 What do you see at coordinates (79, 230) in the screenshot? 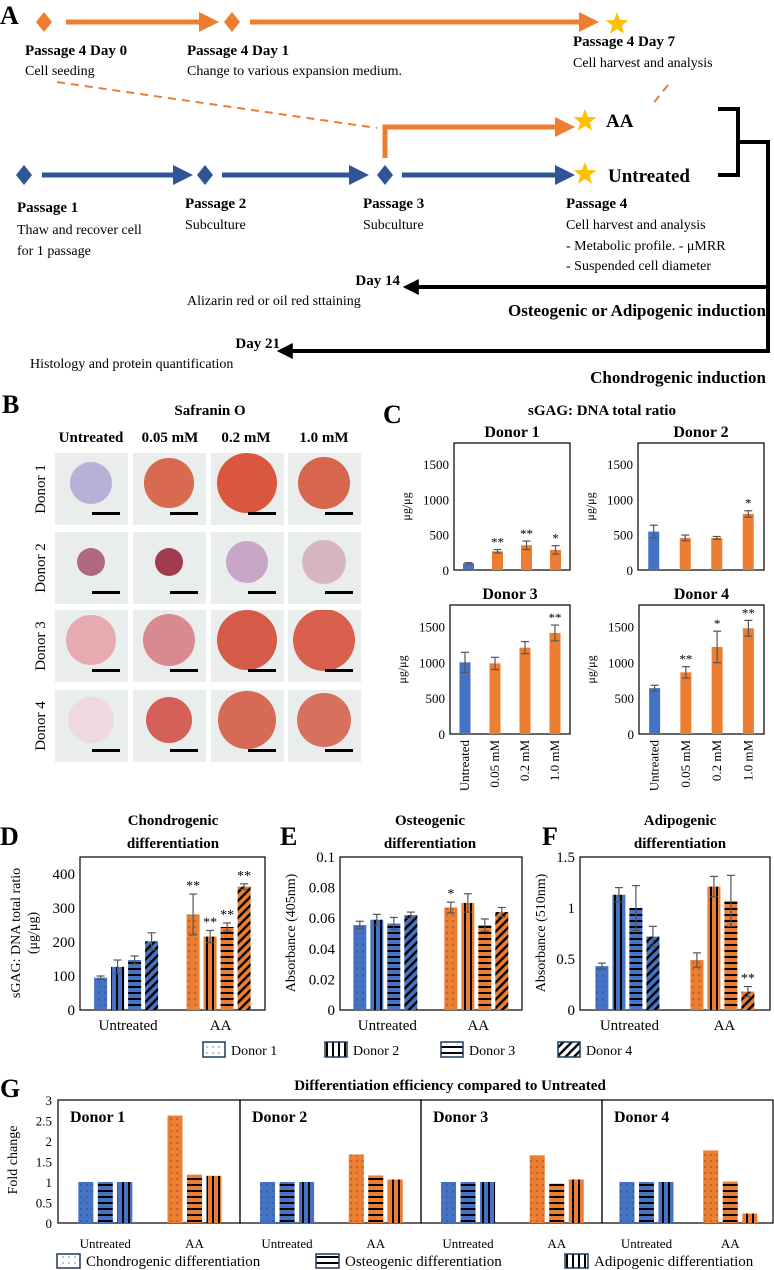
I see `step-desc: Thaw and recover cell` at bounding box center [79, 230].